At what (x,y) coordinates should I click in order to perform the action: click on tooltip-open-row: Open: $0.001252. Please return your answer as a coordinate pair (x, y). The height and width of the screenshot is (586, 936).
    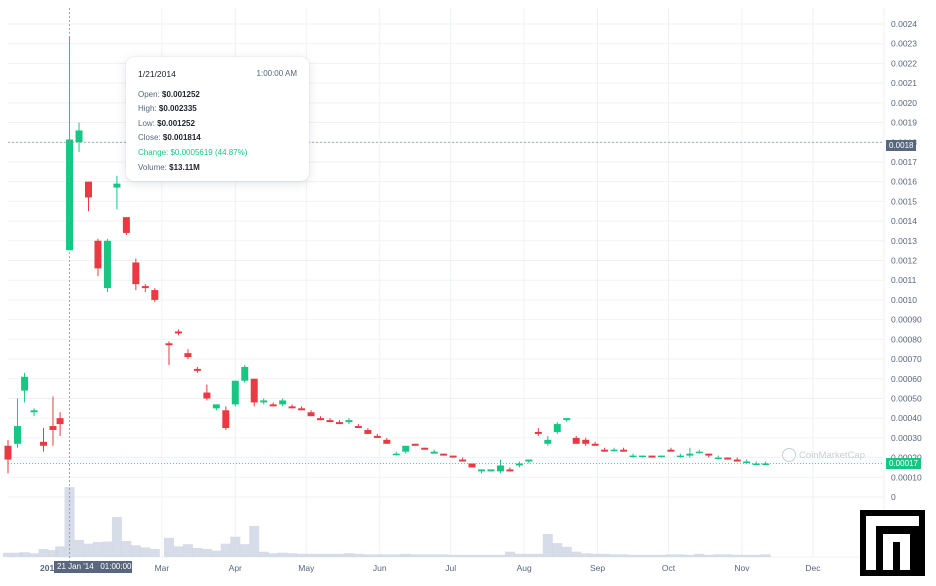
    Looking at the image, I should click on (169, 94).